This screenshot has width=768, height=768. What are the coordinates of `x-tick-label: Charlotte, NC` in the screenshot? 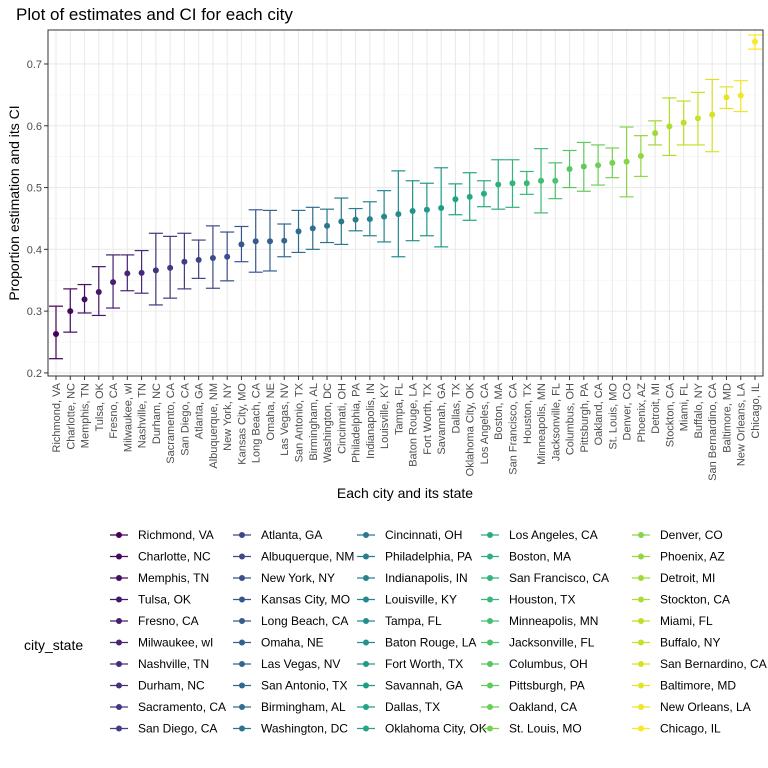 It's located at (71, 416).